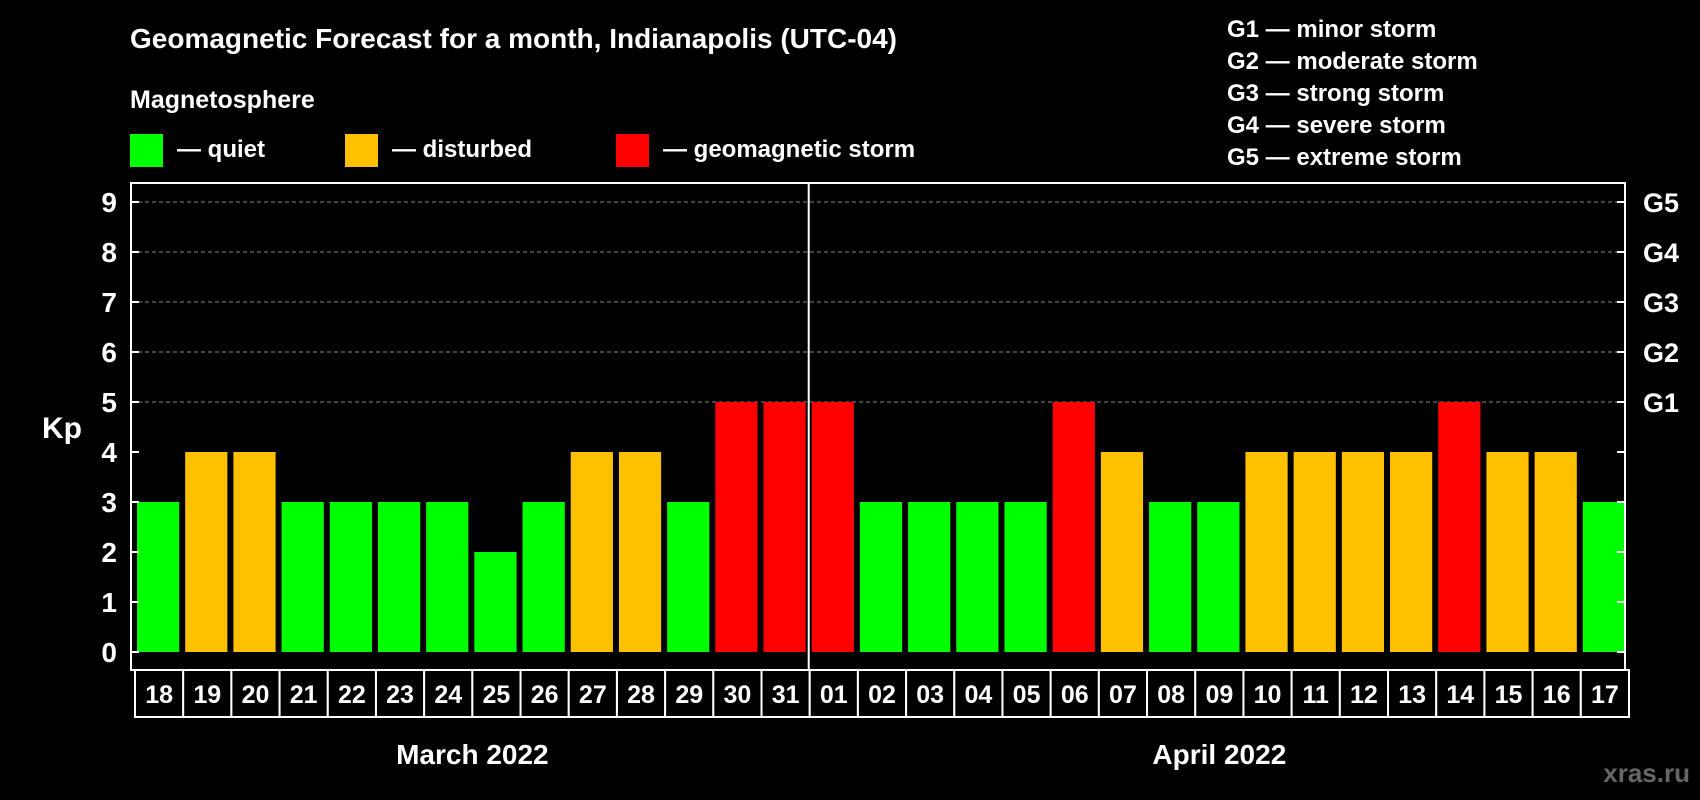  I want to click on legend-label-disturbed: — disturbed, so click(462, 149).